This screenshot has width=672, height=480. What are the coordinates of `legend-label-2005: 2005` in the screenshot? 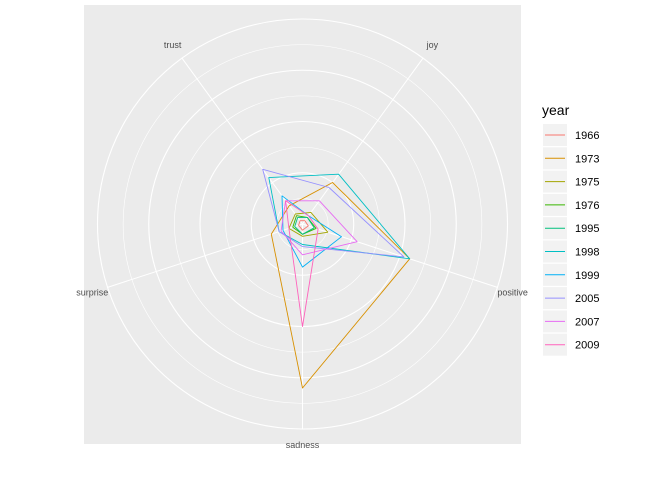 It's located at (587, 299).